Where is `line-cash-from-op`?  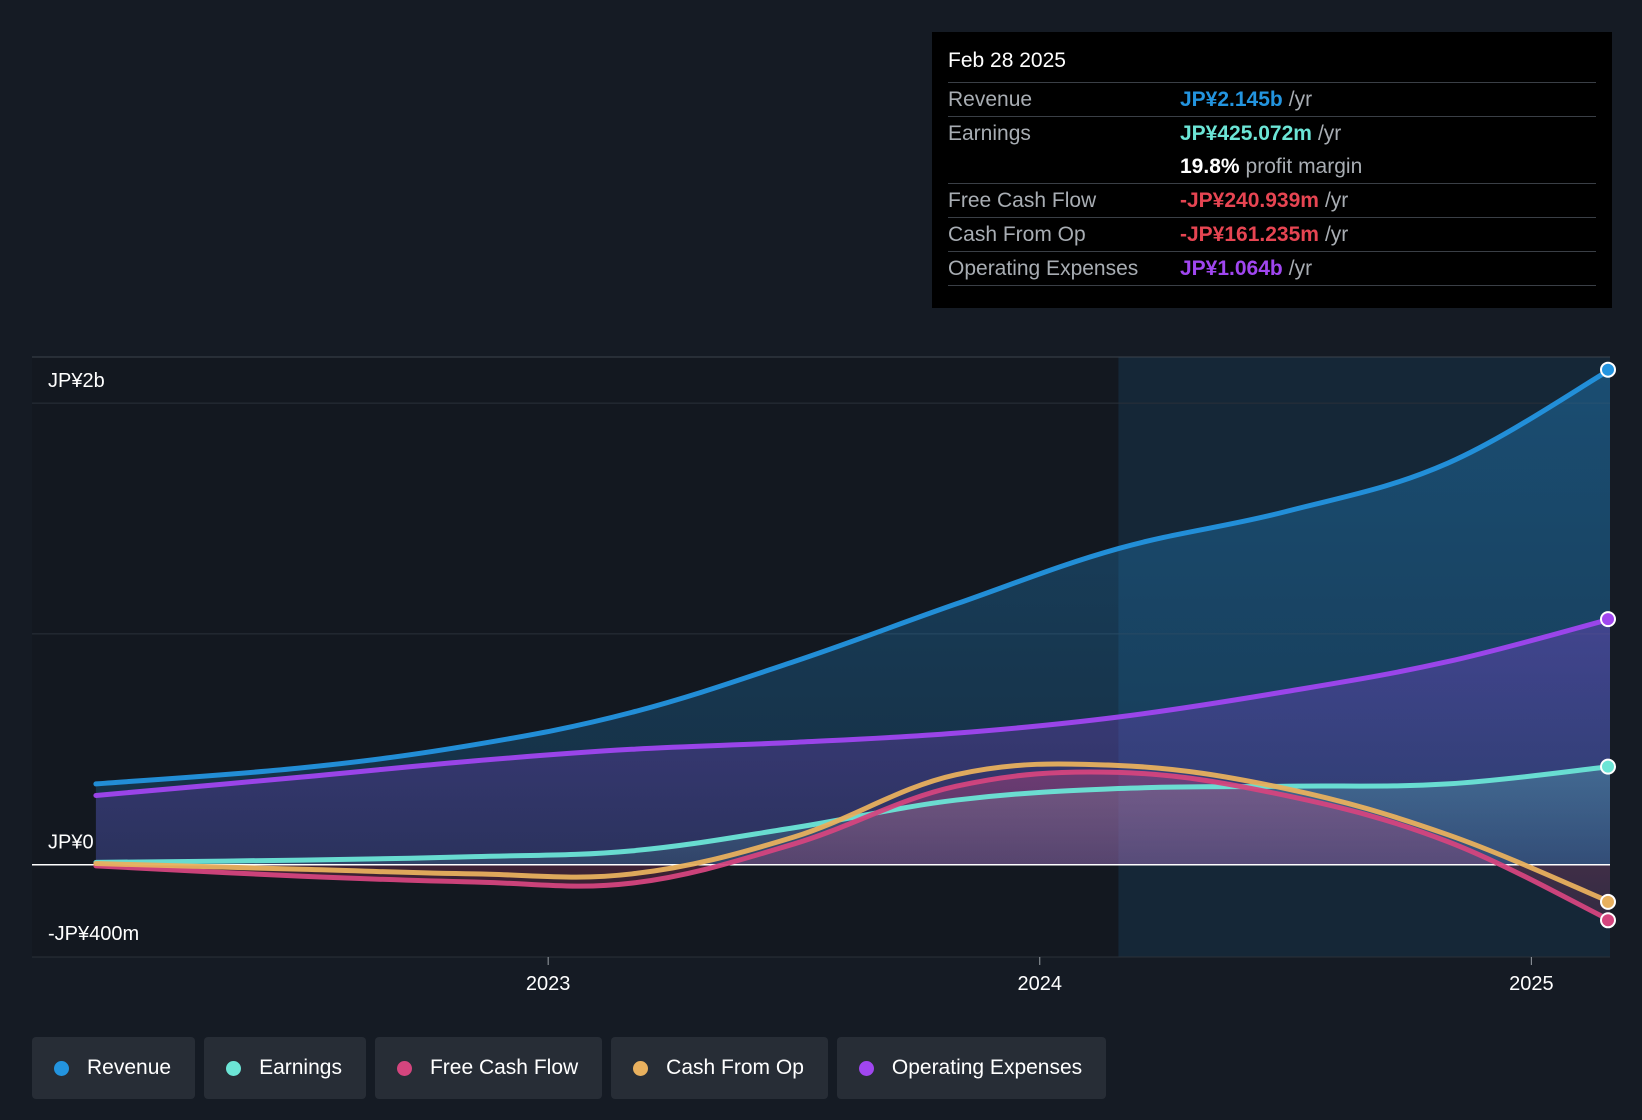 line-cash-from-op is located at coordinates (853, 833).